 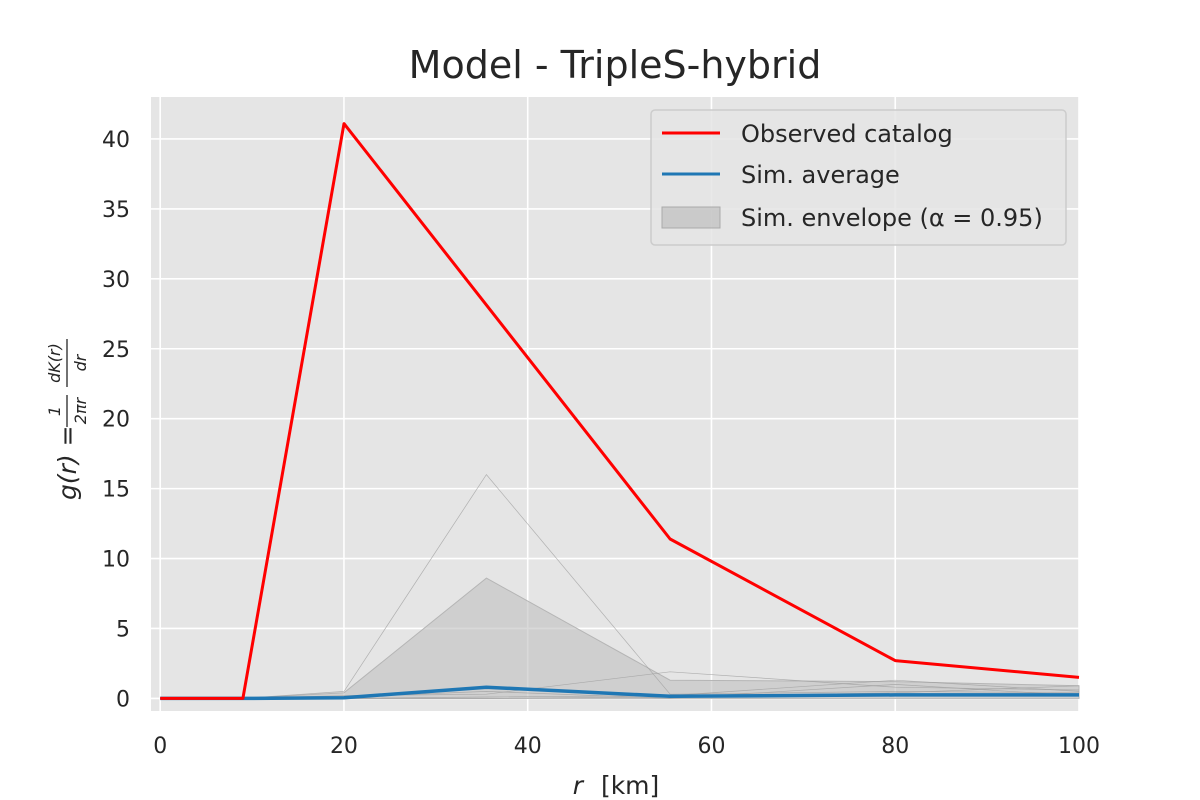 I want to click on chart-title: Model - TripleS-hybrid, so click(x=615, y=65).